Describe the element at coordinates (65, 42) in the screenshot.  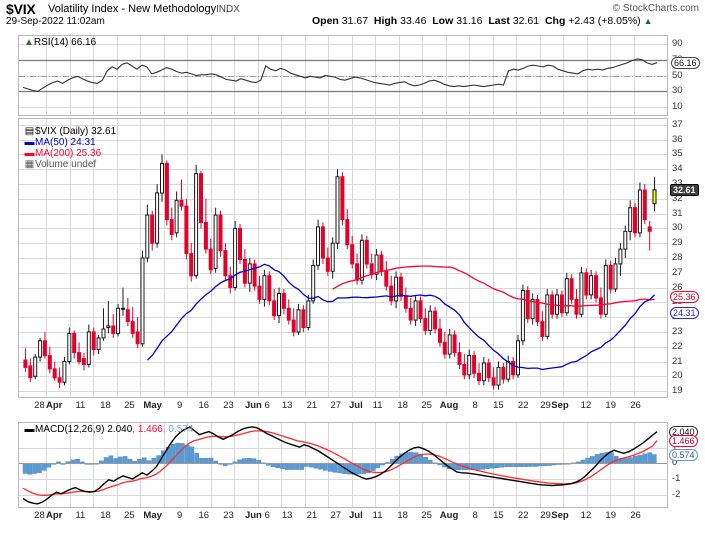
I see `rsi-legend-label: RSI(14) 66.16` at that location.